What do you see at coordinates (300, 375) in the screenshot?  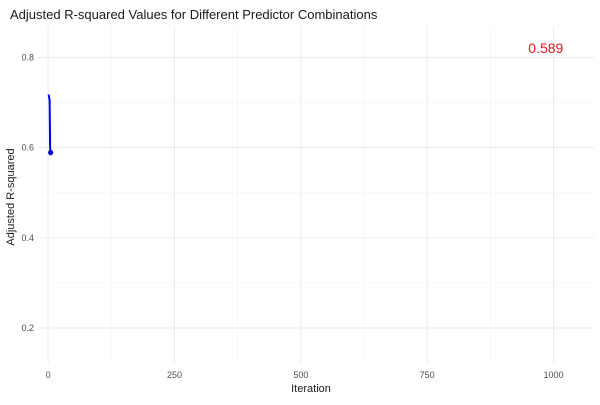 I see `x-tick-label: 500` at bounding box center [300, 375].